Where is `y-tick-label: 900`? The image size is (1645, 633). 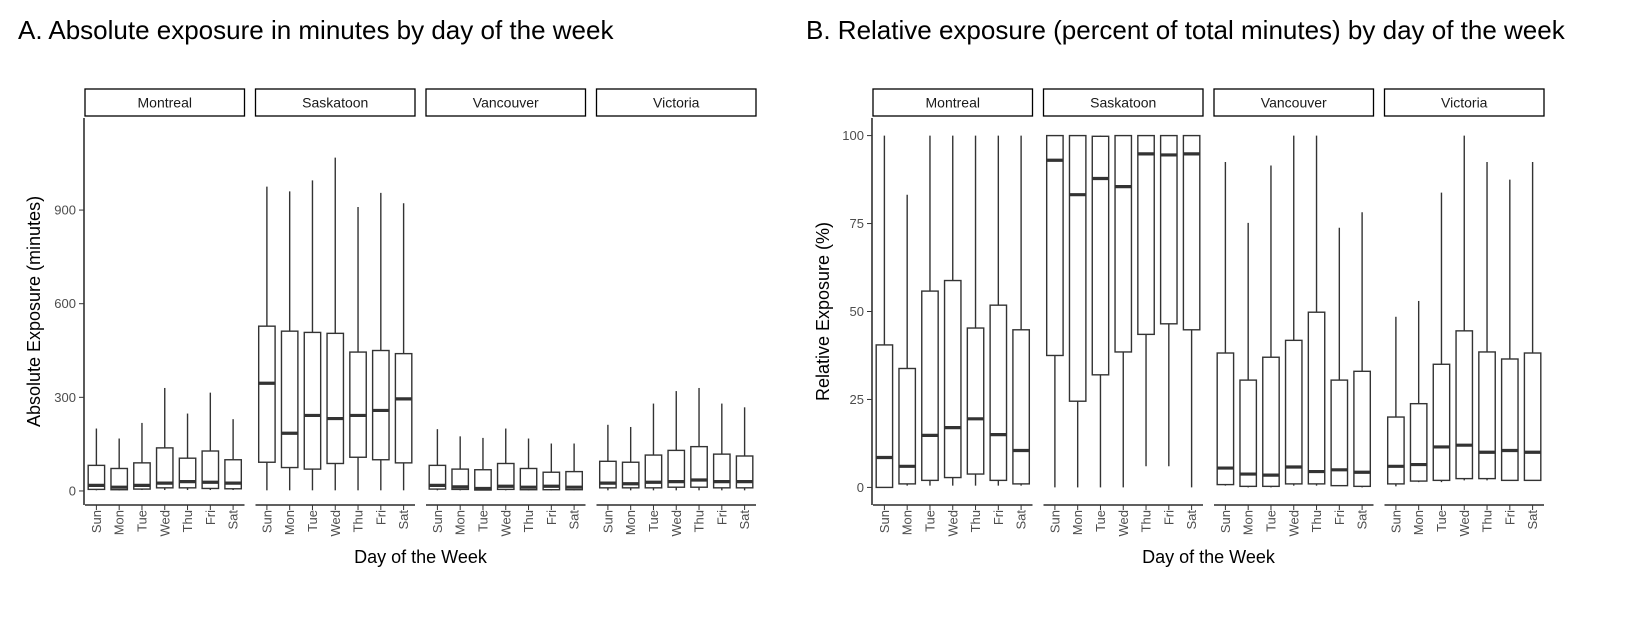
y-tick-label: 900 is located at coordinates (65, 210).